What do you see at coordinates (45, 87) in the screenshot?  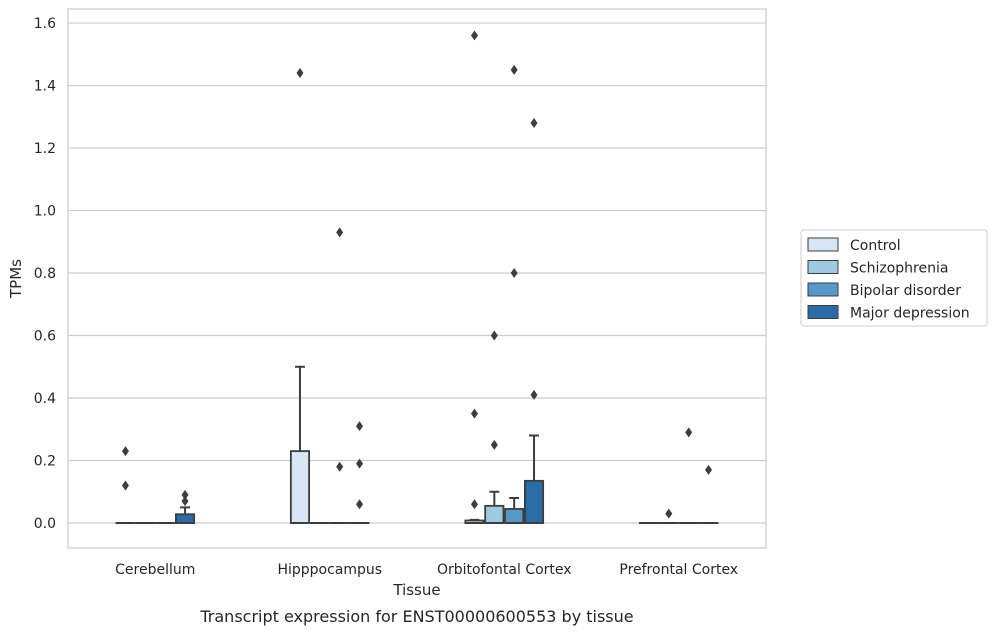 I see `y-tick-label: 1.4` at bounding box center [45, 87].